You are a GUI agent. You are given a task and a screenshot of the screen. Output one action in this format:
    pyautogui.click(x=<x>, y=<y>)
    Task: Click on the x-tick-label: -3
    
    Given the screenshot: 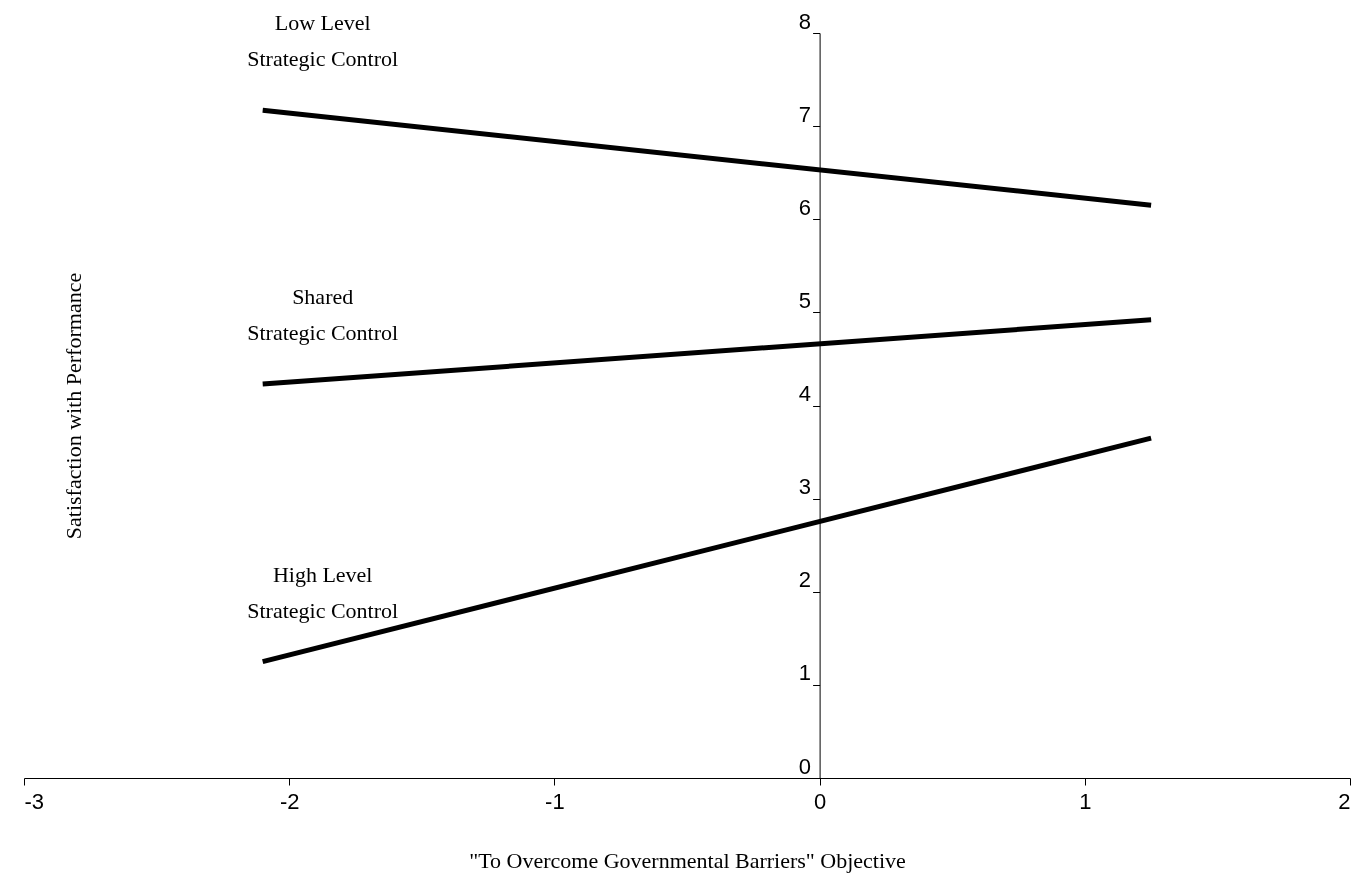 What is the action you would take?
    pyautogui.click(x=34, y=801)
    